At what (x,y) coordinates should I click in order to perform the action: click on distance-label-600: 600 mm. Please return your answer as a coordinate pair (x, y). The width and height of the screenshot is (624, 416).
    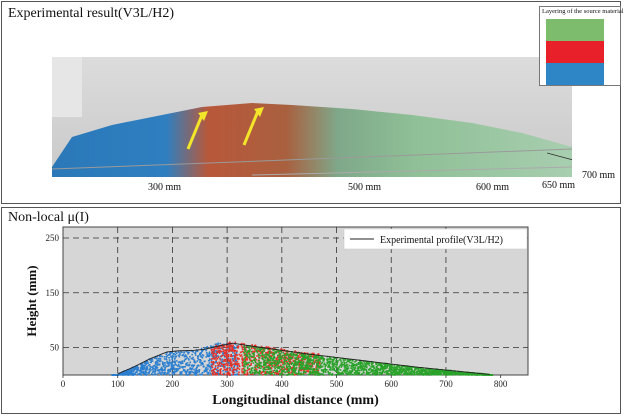
    Looking at the image, I should click on (493, 187).